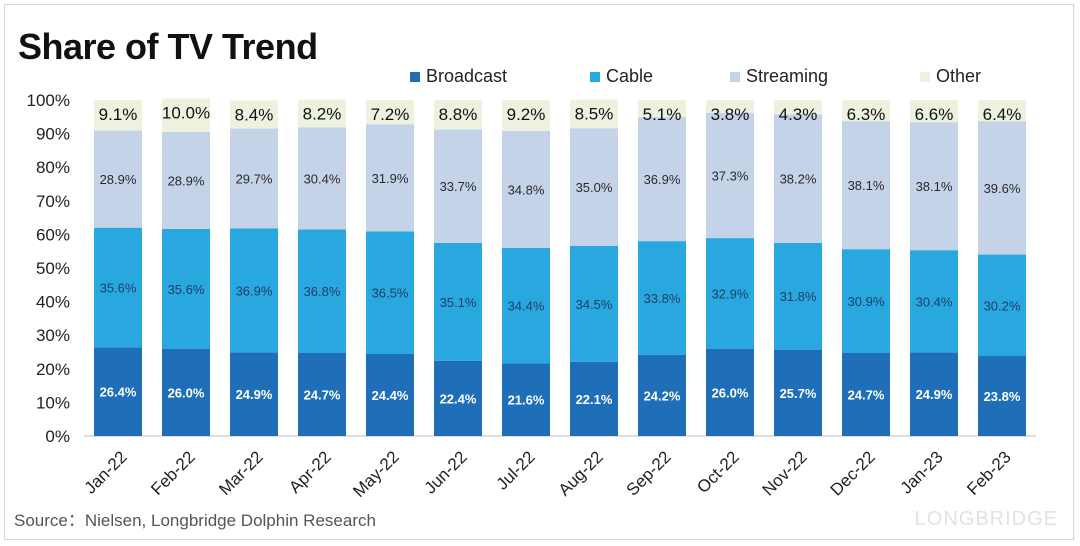 The height and width of the screenshot is (546, 1080). I want to click on y-tick-label: 30%, so click(53, 335).